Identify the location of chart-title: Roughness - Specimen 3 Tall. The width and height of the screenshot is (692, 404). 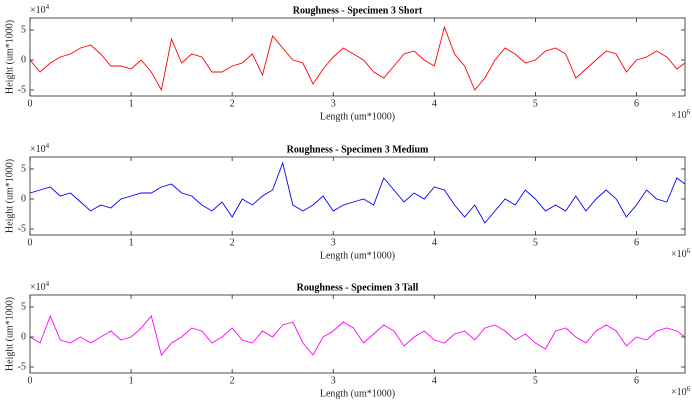
(358, 287).